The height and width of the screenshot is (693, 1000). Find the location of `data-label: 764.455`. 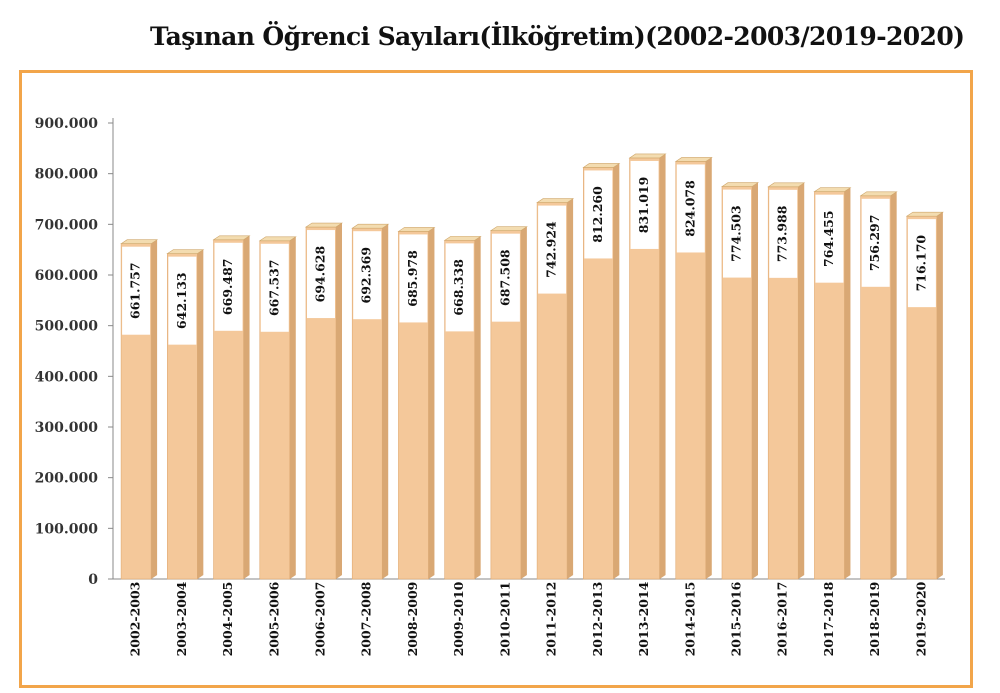

data-label: 764.455 is located at coordinates (828, 238).